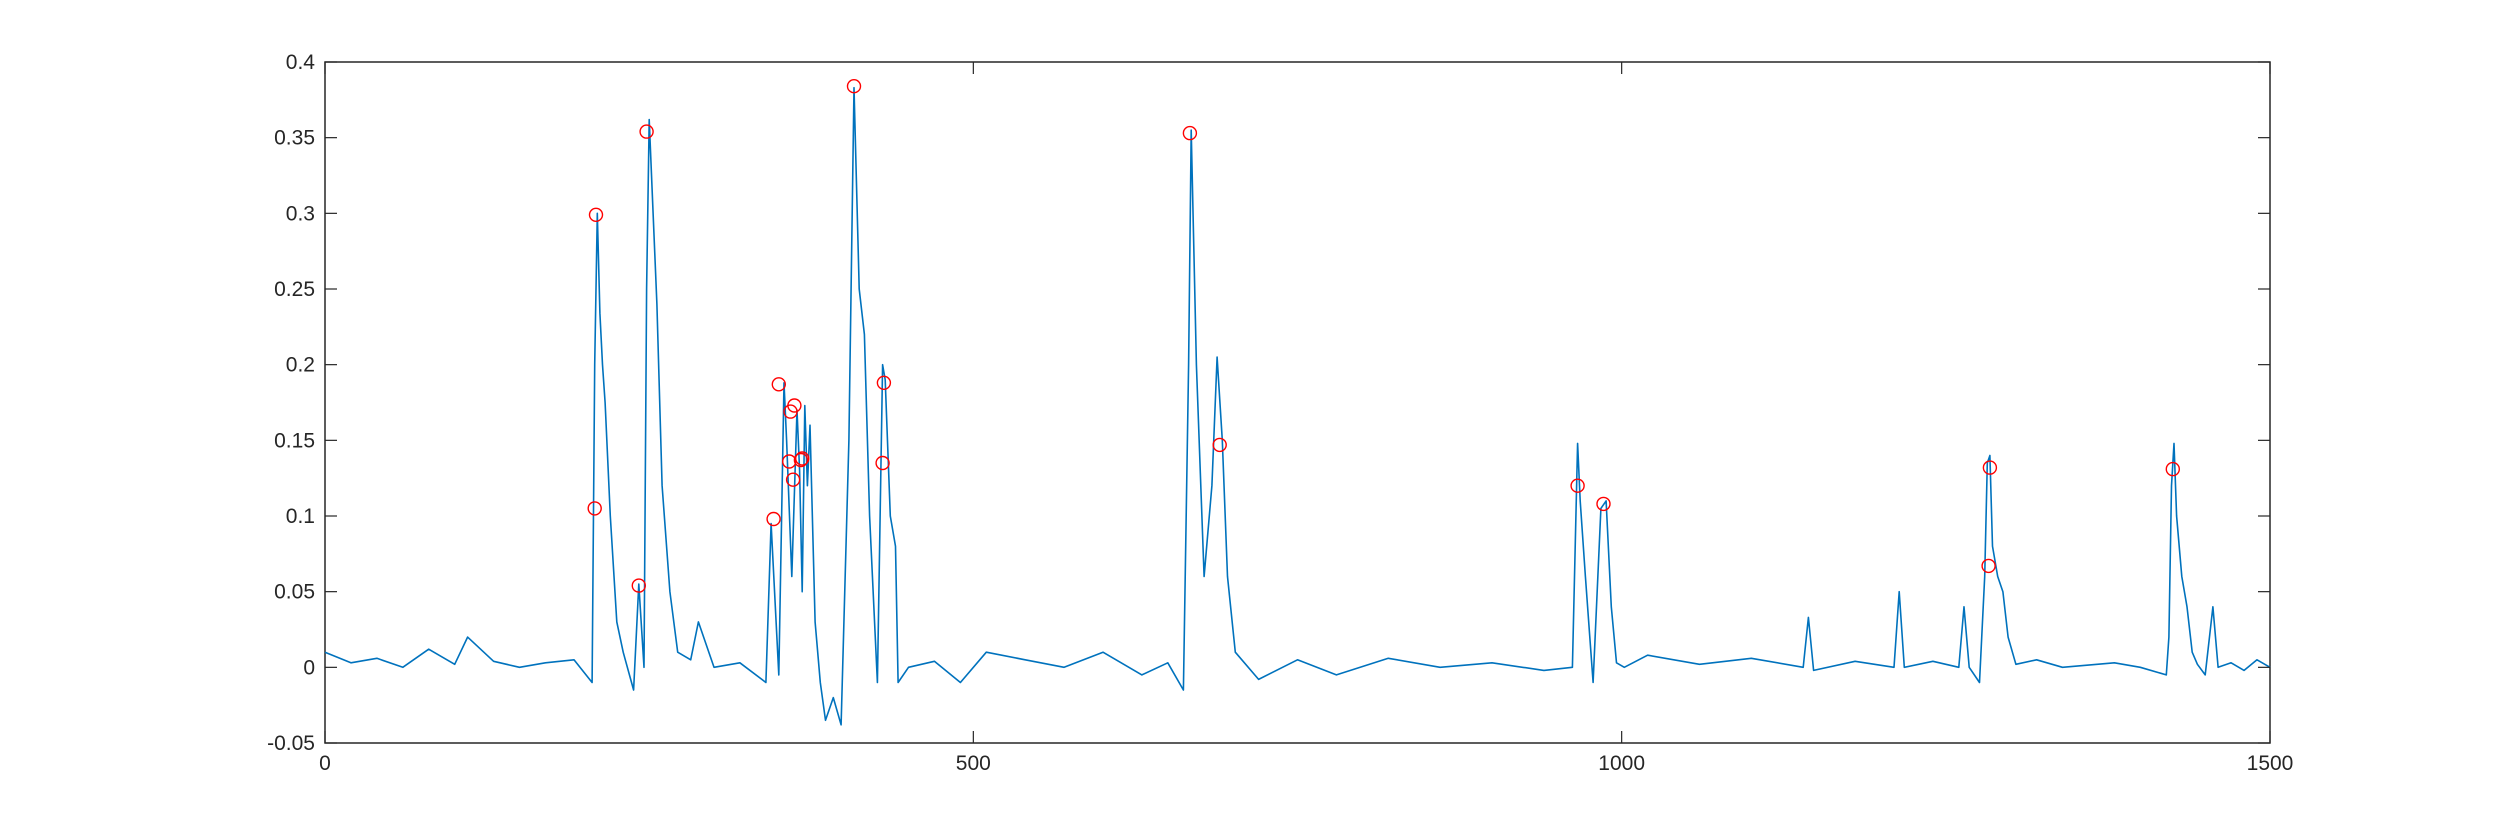  What do you see at coordinates (1621, 763) in the screenshot?
I see `x-tick-label: 1000` at bounding box center [1621, 763].